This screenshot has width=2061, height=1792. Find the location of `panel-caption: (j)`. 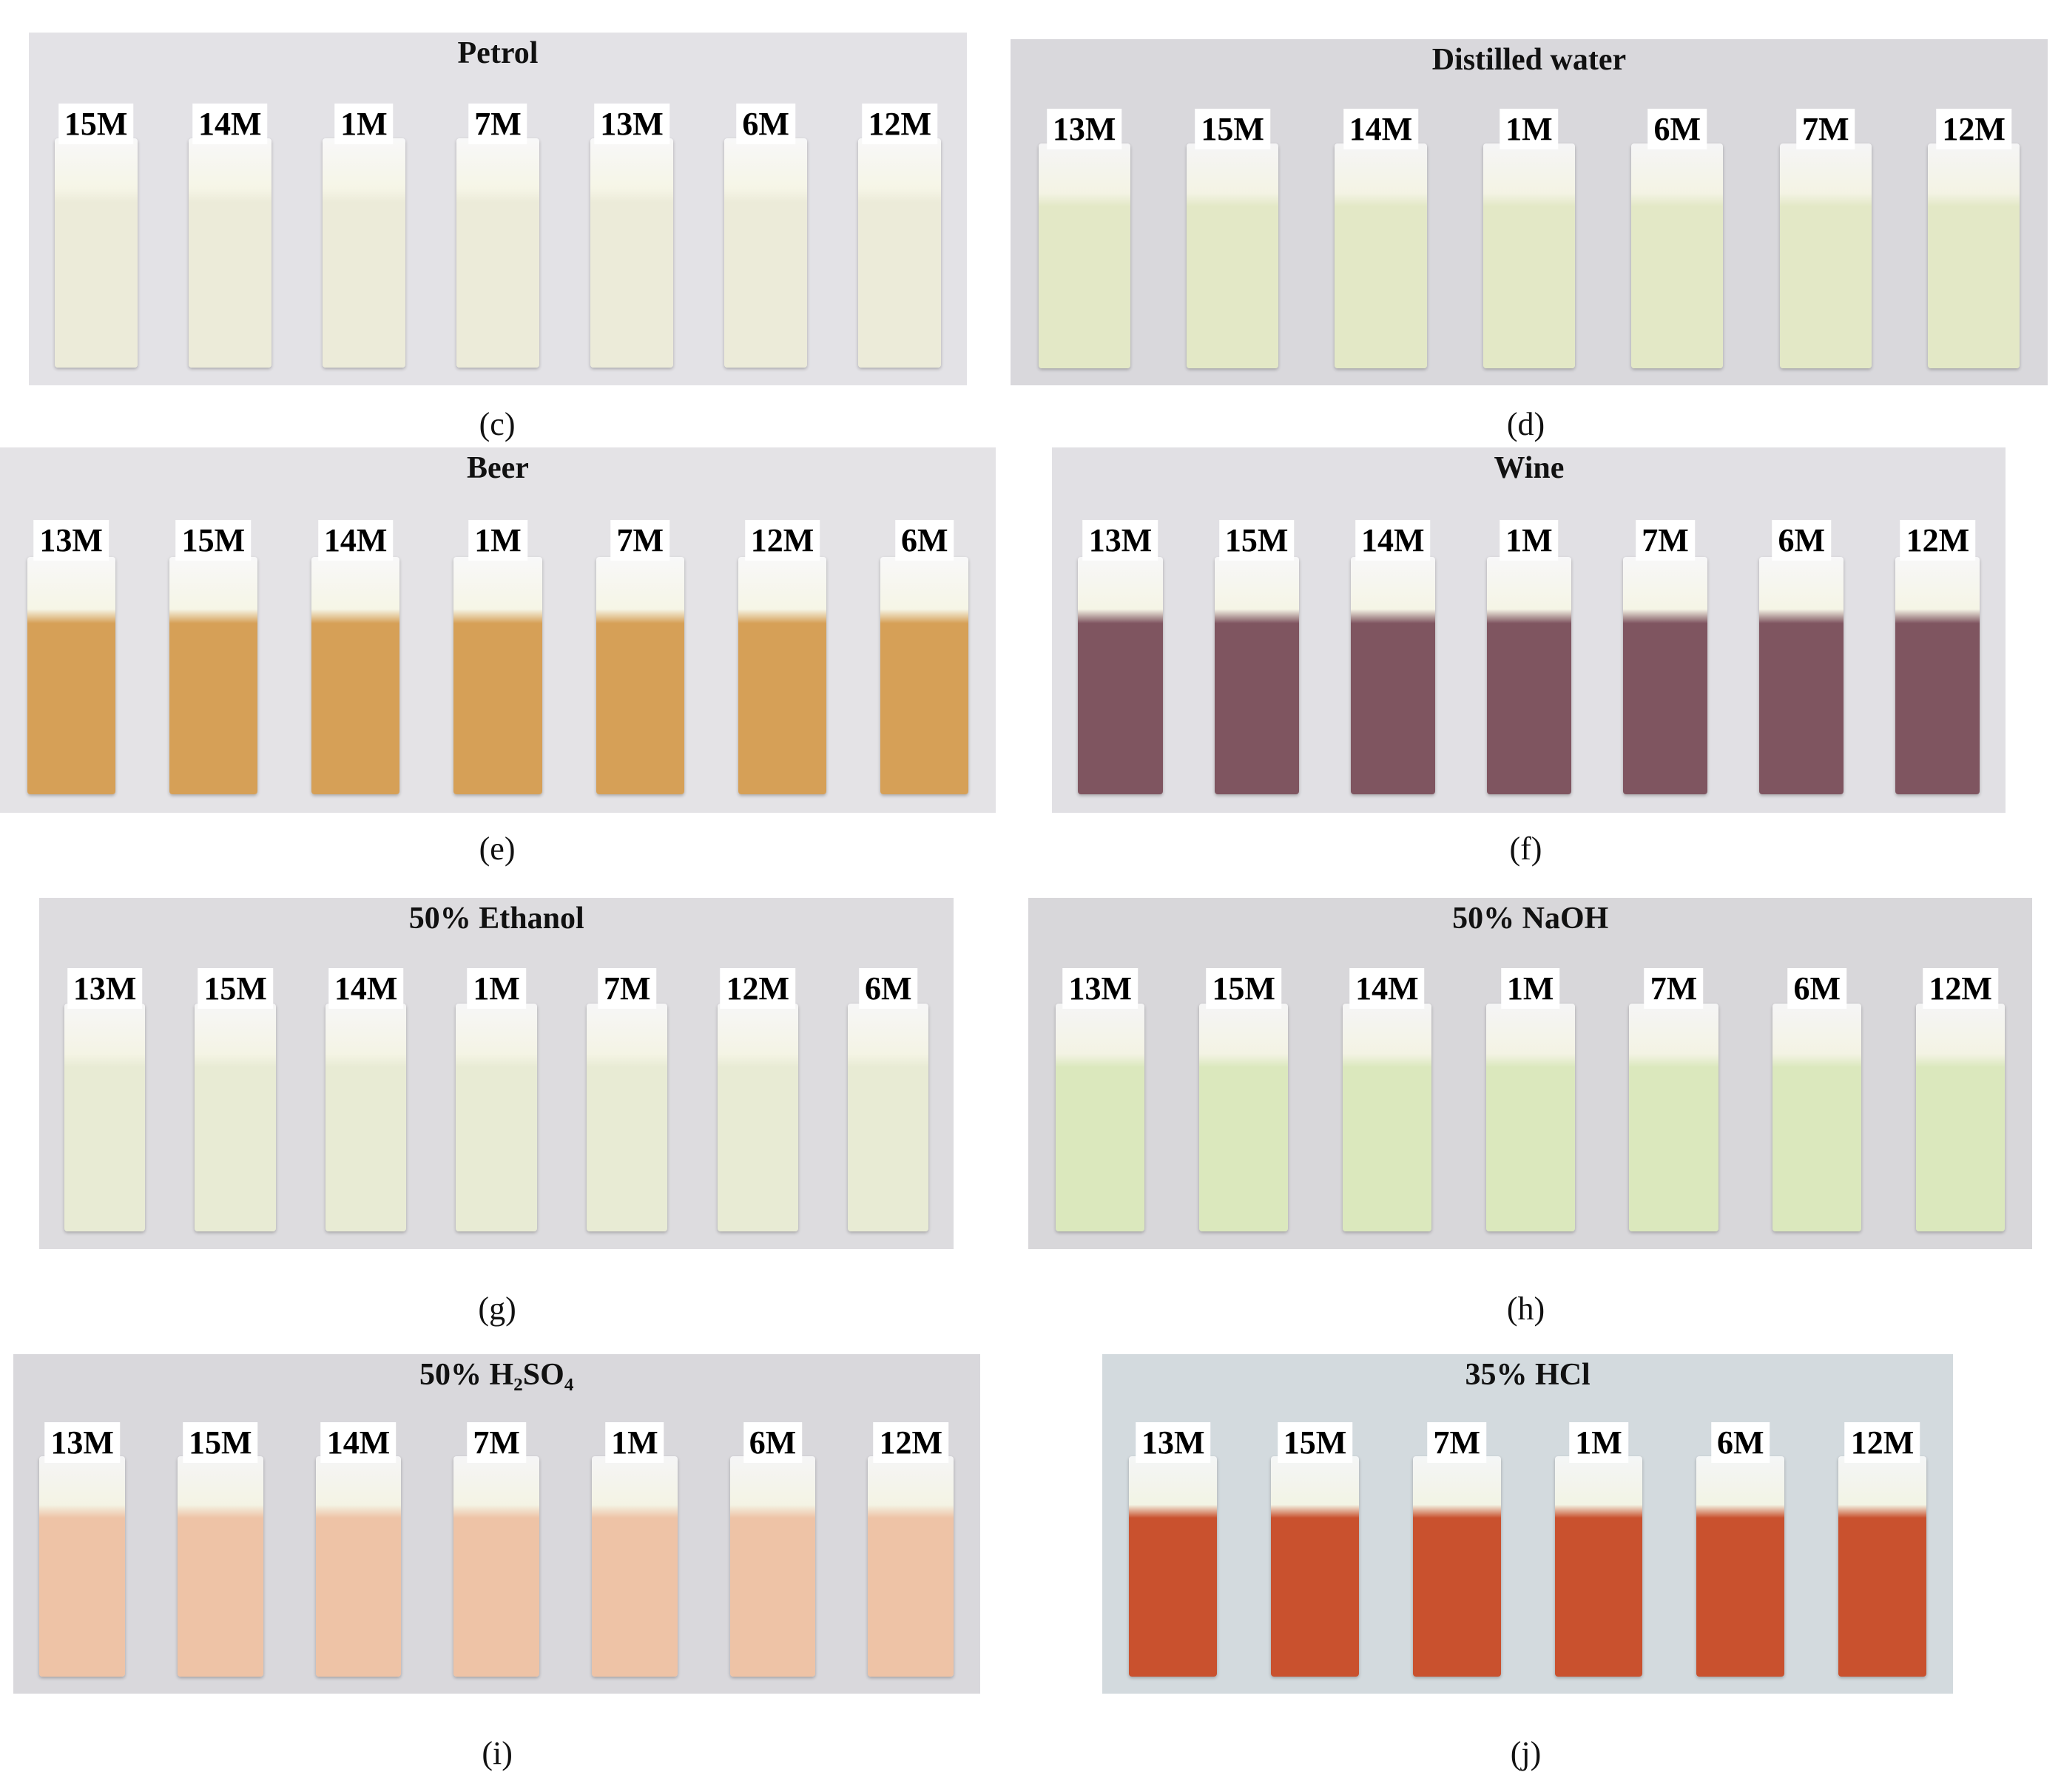

panel-caption: (j) is located at coordinates (1526, 1753).